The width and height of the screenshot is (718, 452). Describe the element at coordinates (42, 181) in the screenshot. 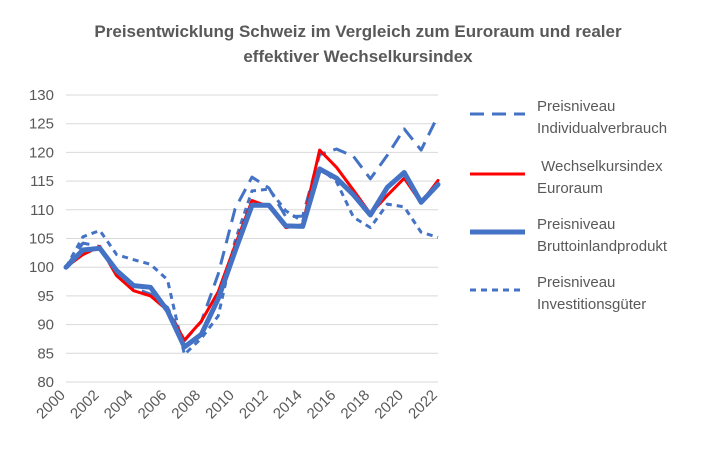

I see `y-tick-label: 115` at that location.